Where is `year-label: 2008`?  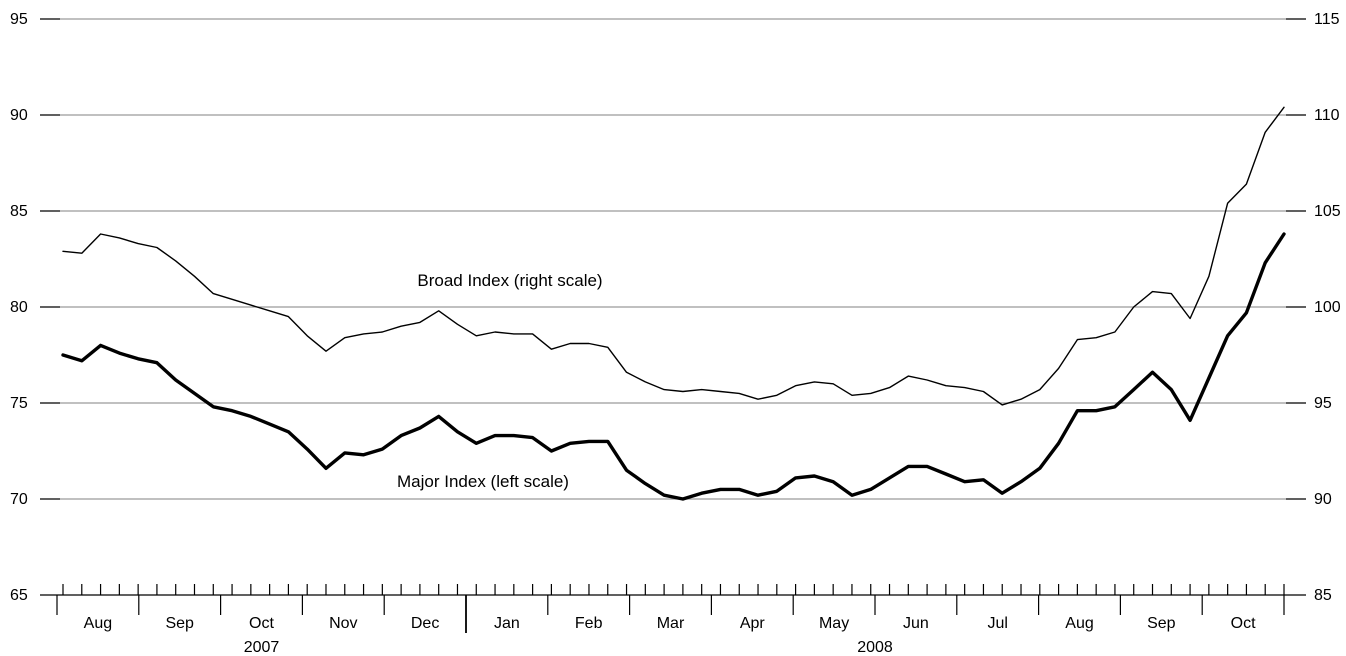 year-label: 2008 is located at coordinates (875, 647).